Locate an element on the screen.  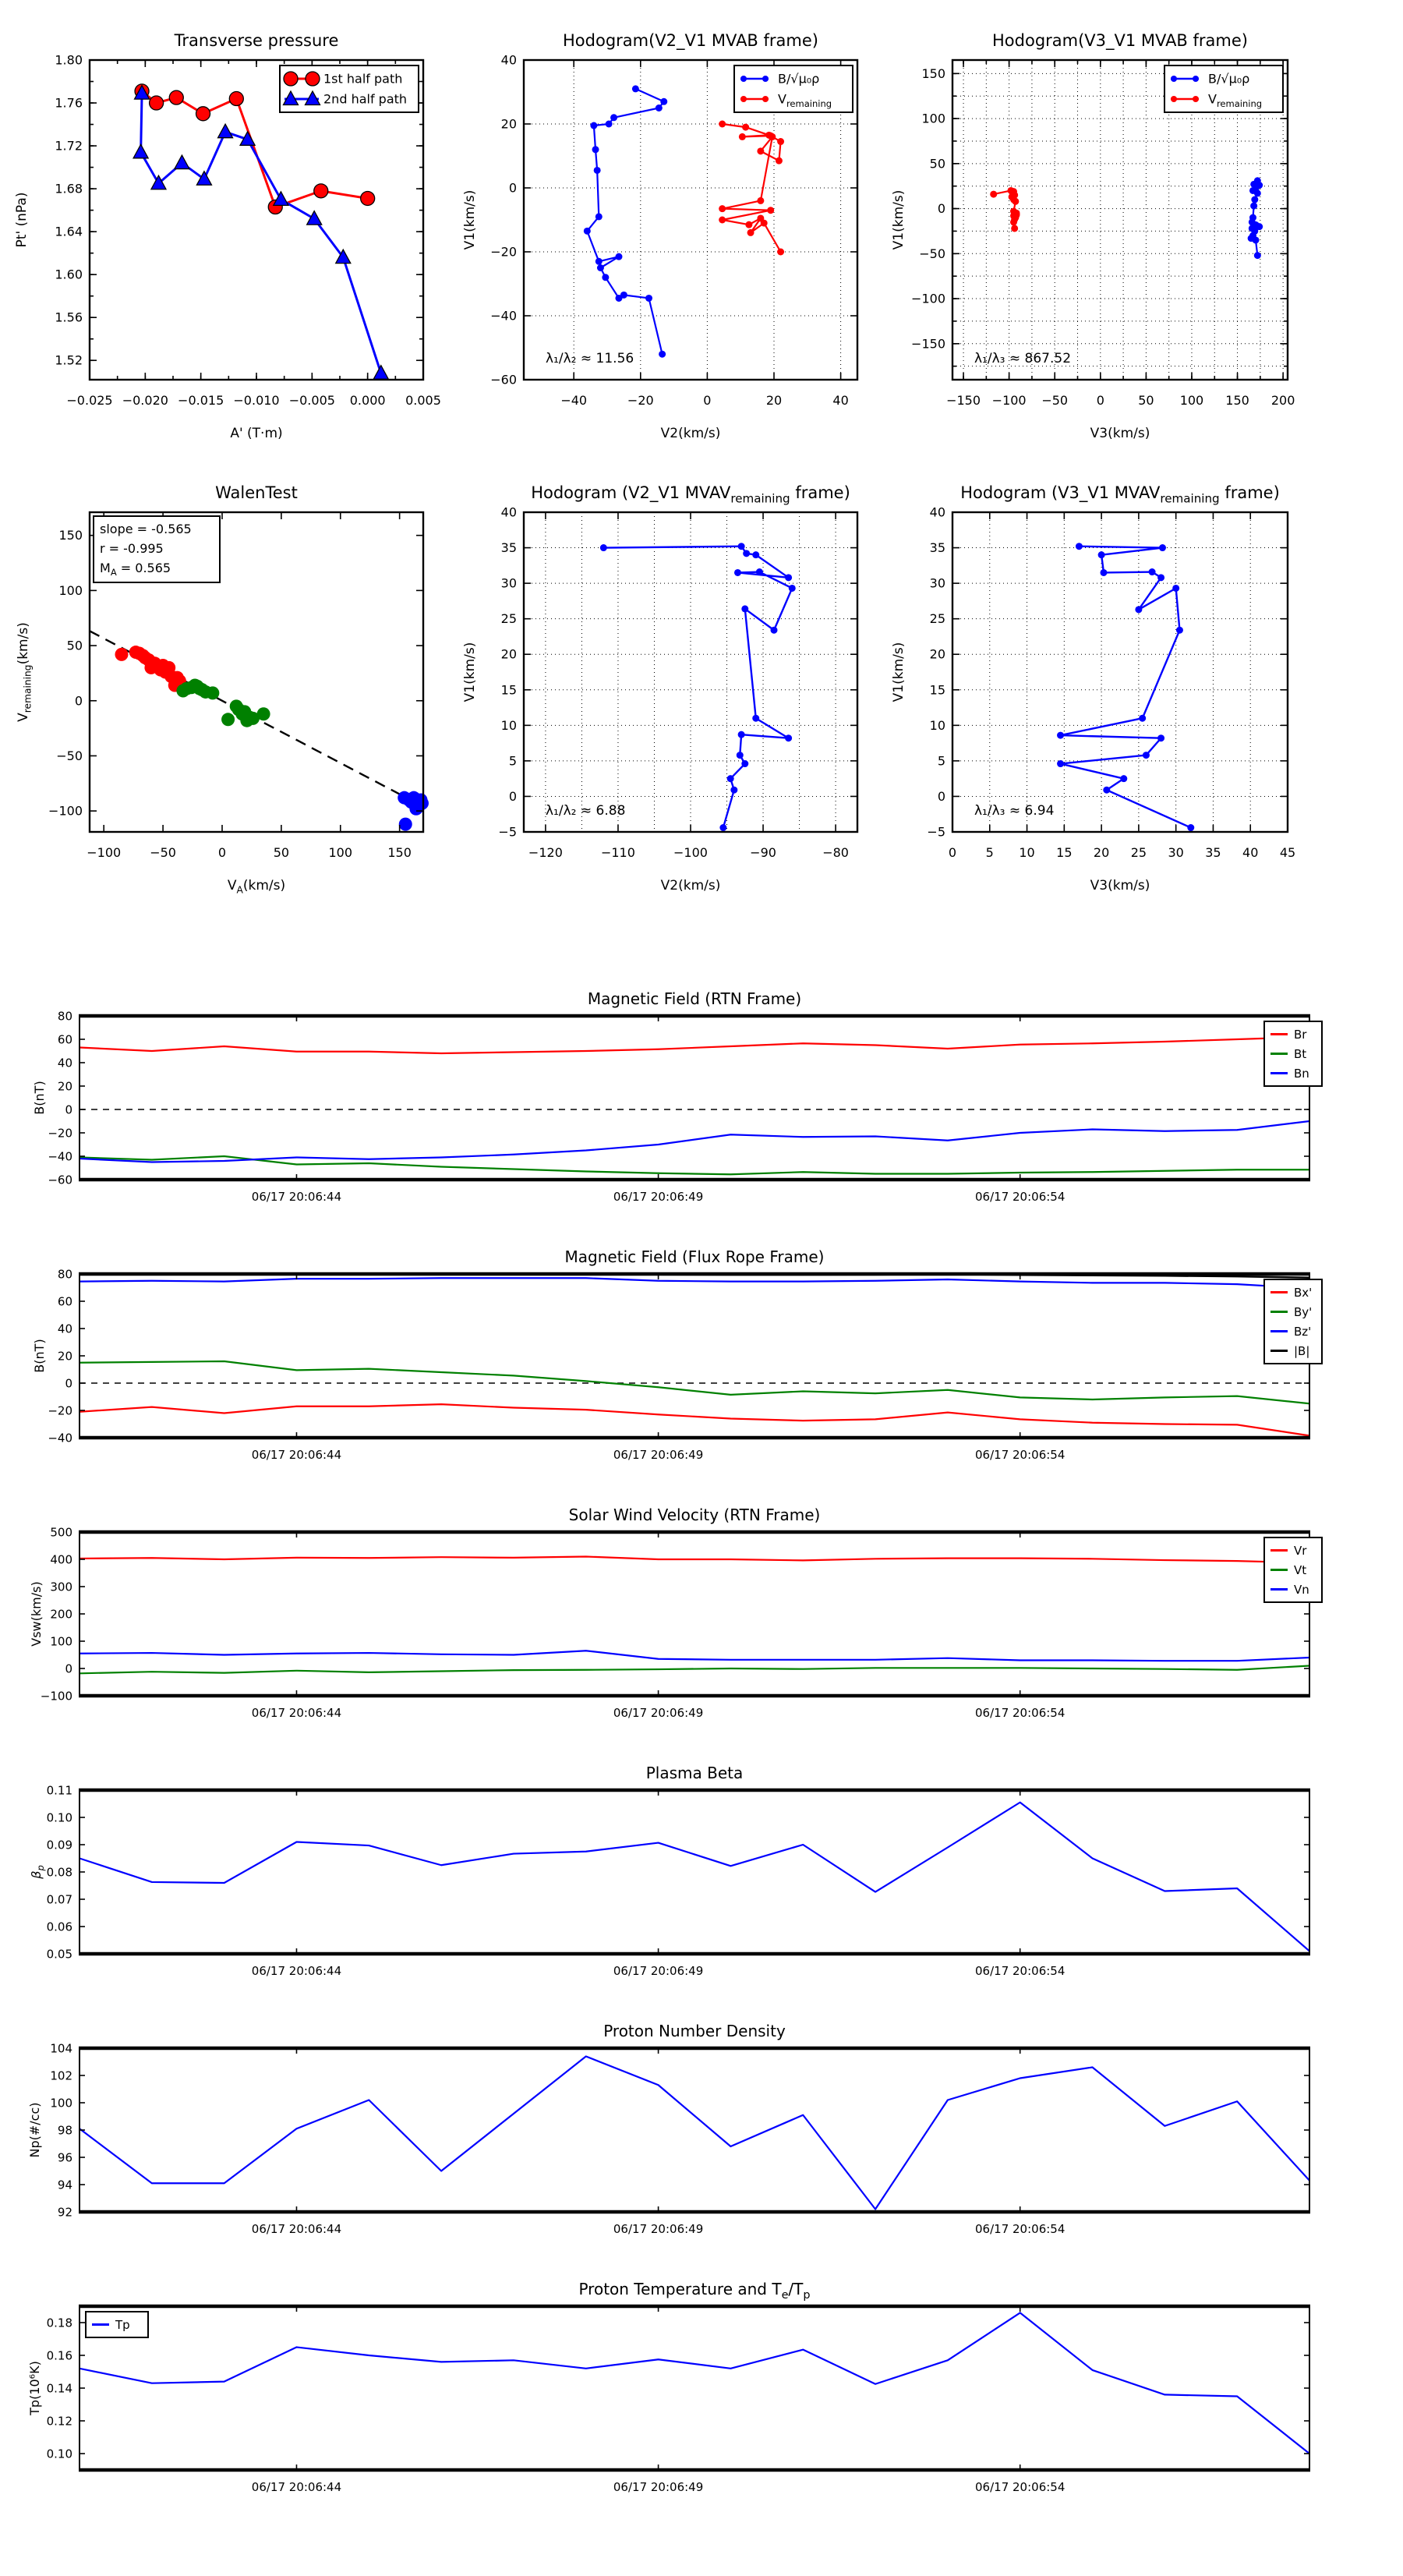
plot-title: Proton Number Density is located at coordinates (694, 2031).